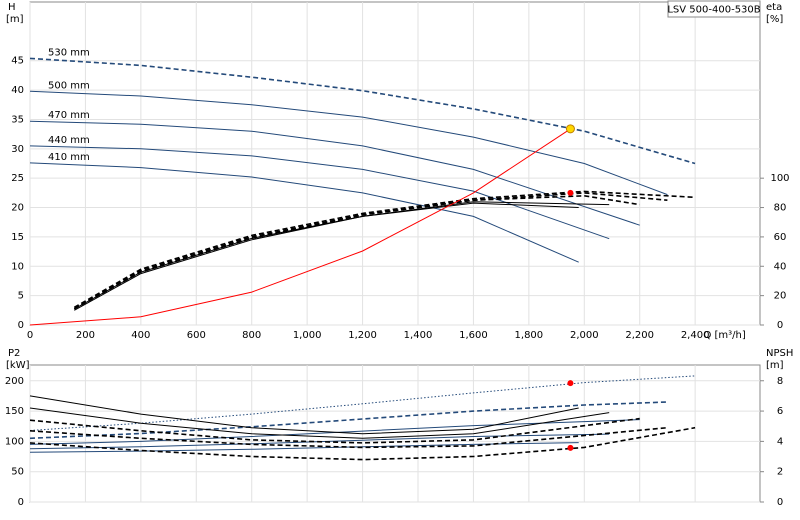 The image size is (800, 520). What do you see at coordinates (780, 441) in the screenshot?
I see `y2-tick-label: 4` at bounding box center [780, 441].